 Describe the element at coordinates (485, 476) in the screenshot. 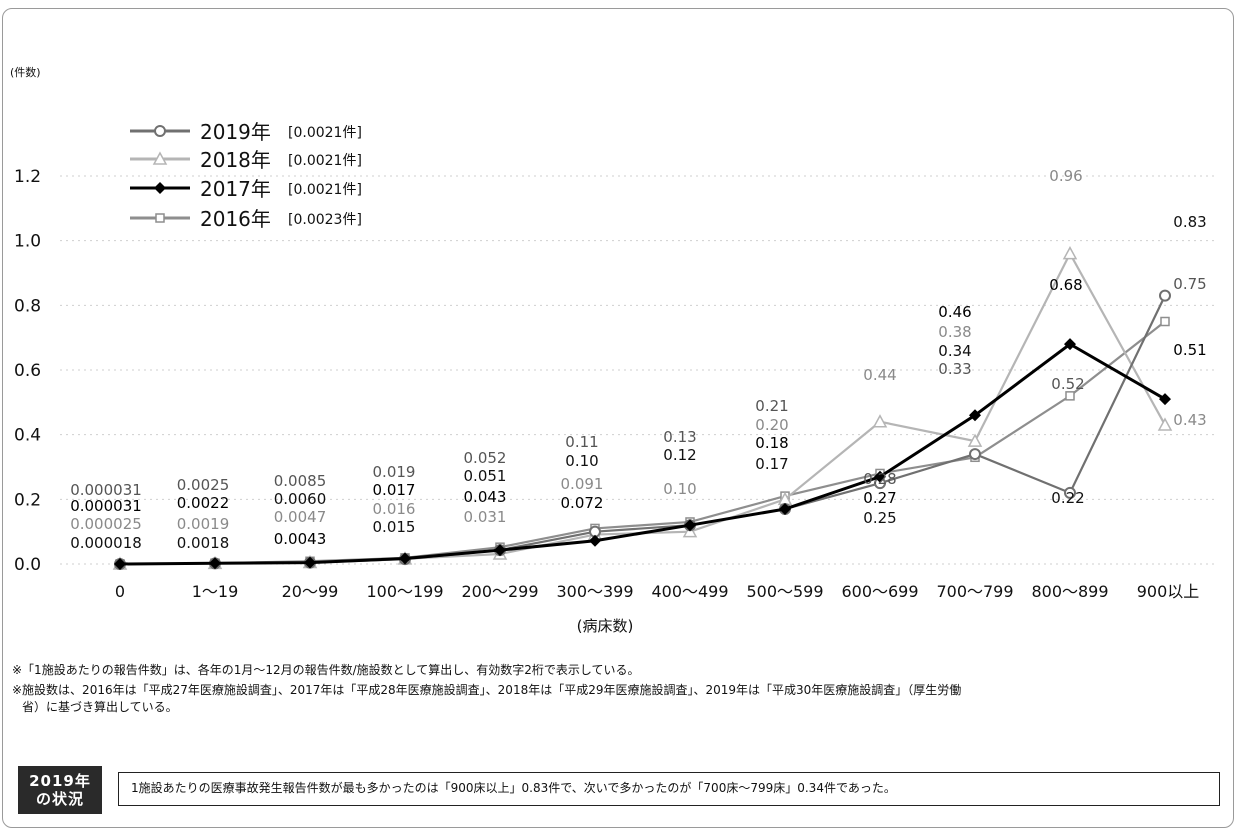

I see `data-label: 0.051` at that location.